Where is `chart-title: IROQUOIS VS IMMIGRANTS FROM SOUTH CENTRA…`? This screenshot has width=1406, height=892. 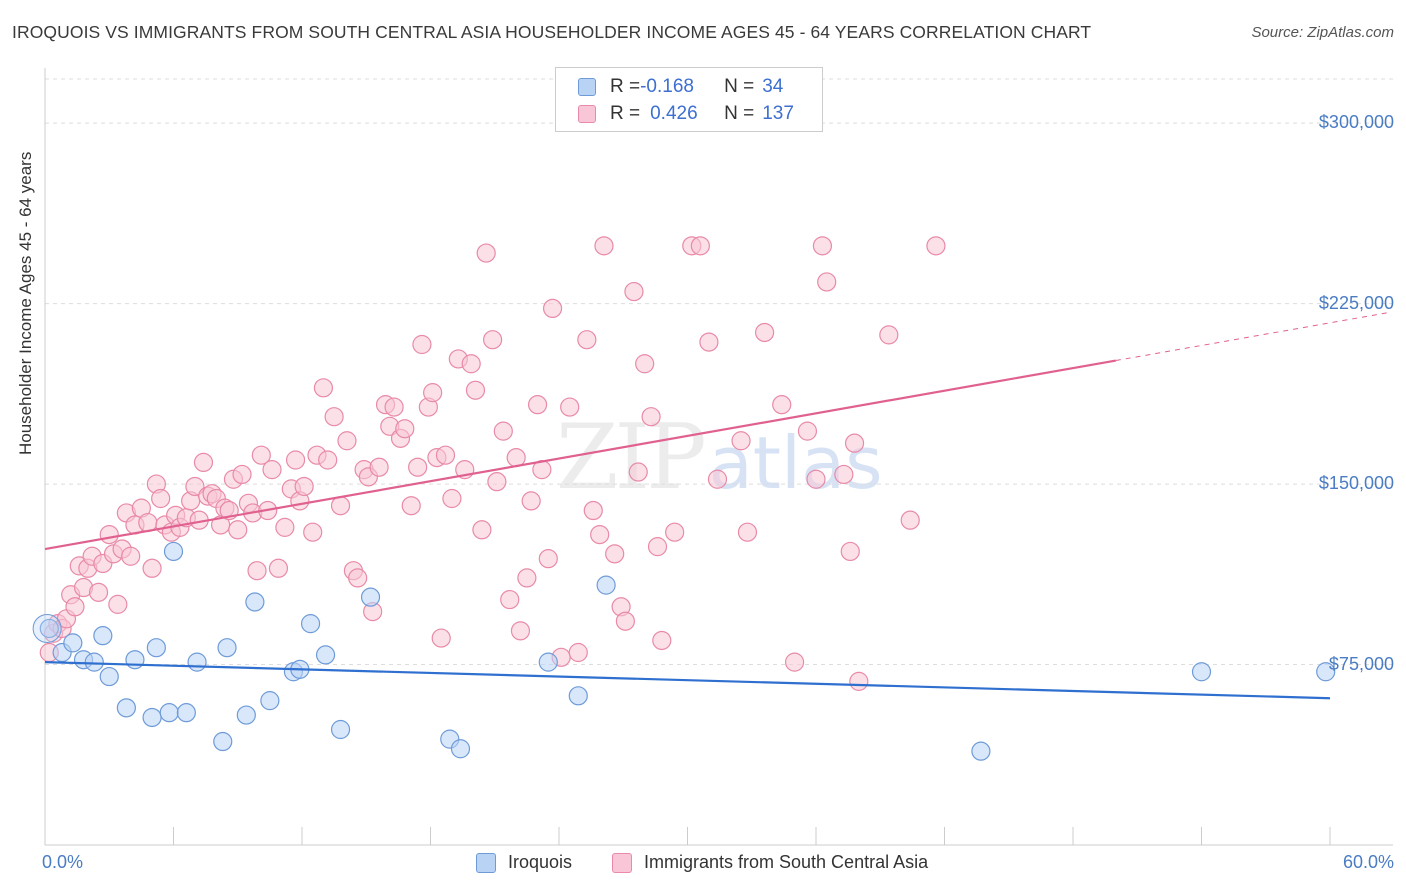
chart-title: IROQUOIS VS IMMIGRANTS FROM SOUTH CENTRA… is located at coordinates (552, 32).